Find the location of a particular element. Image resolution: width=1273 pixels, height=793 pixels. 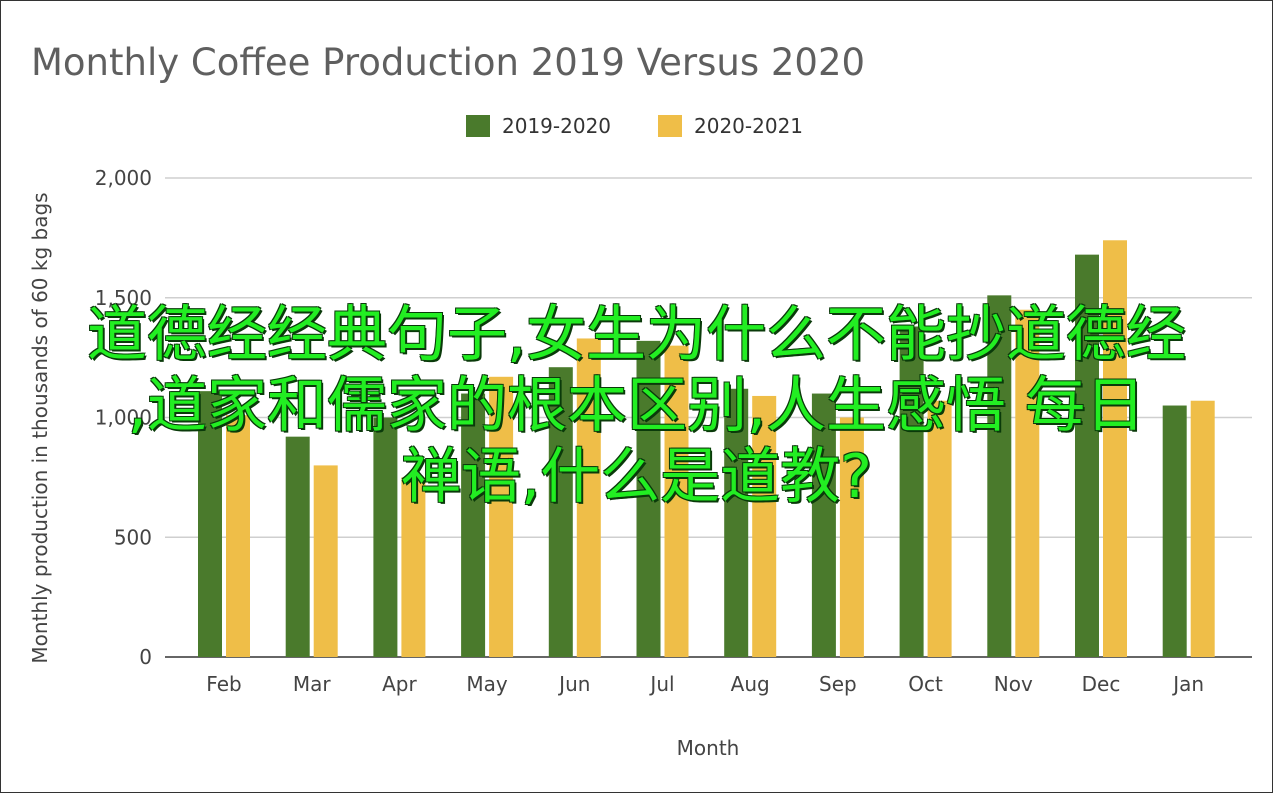

bar-2019-2020-Jun is located at coordinates (560, 512).